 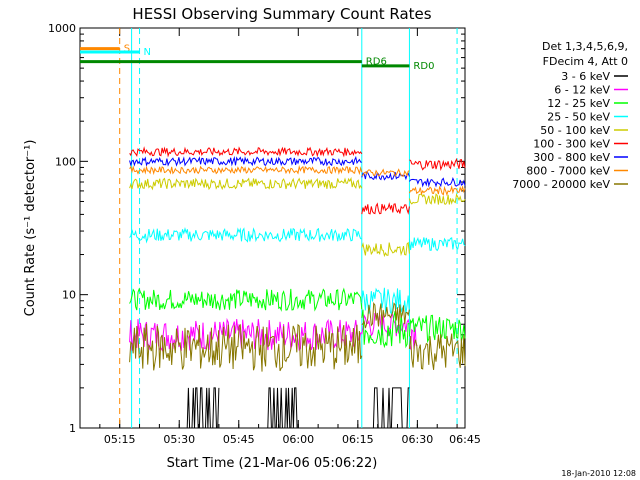 What do you see at coordinates (585, 61) in the screenshot?
I see `legend-header: FDecim 4, Att 0` at bounding box center [585, 61].